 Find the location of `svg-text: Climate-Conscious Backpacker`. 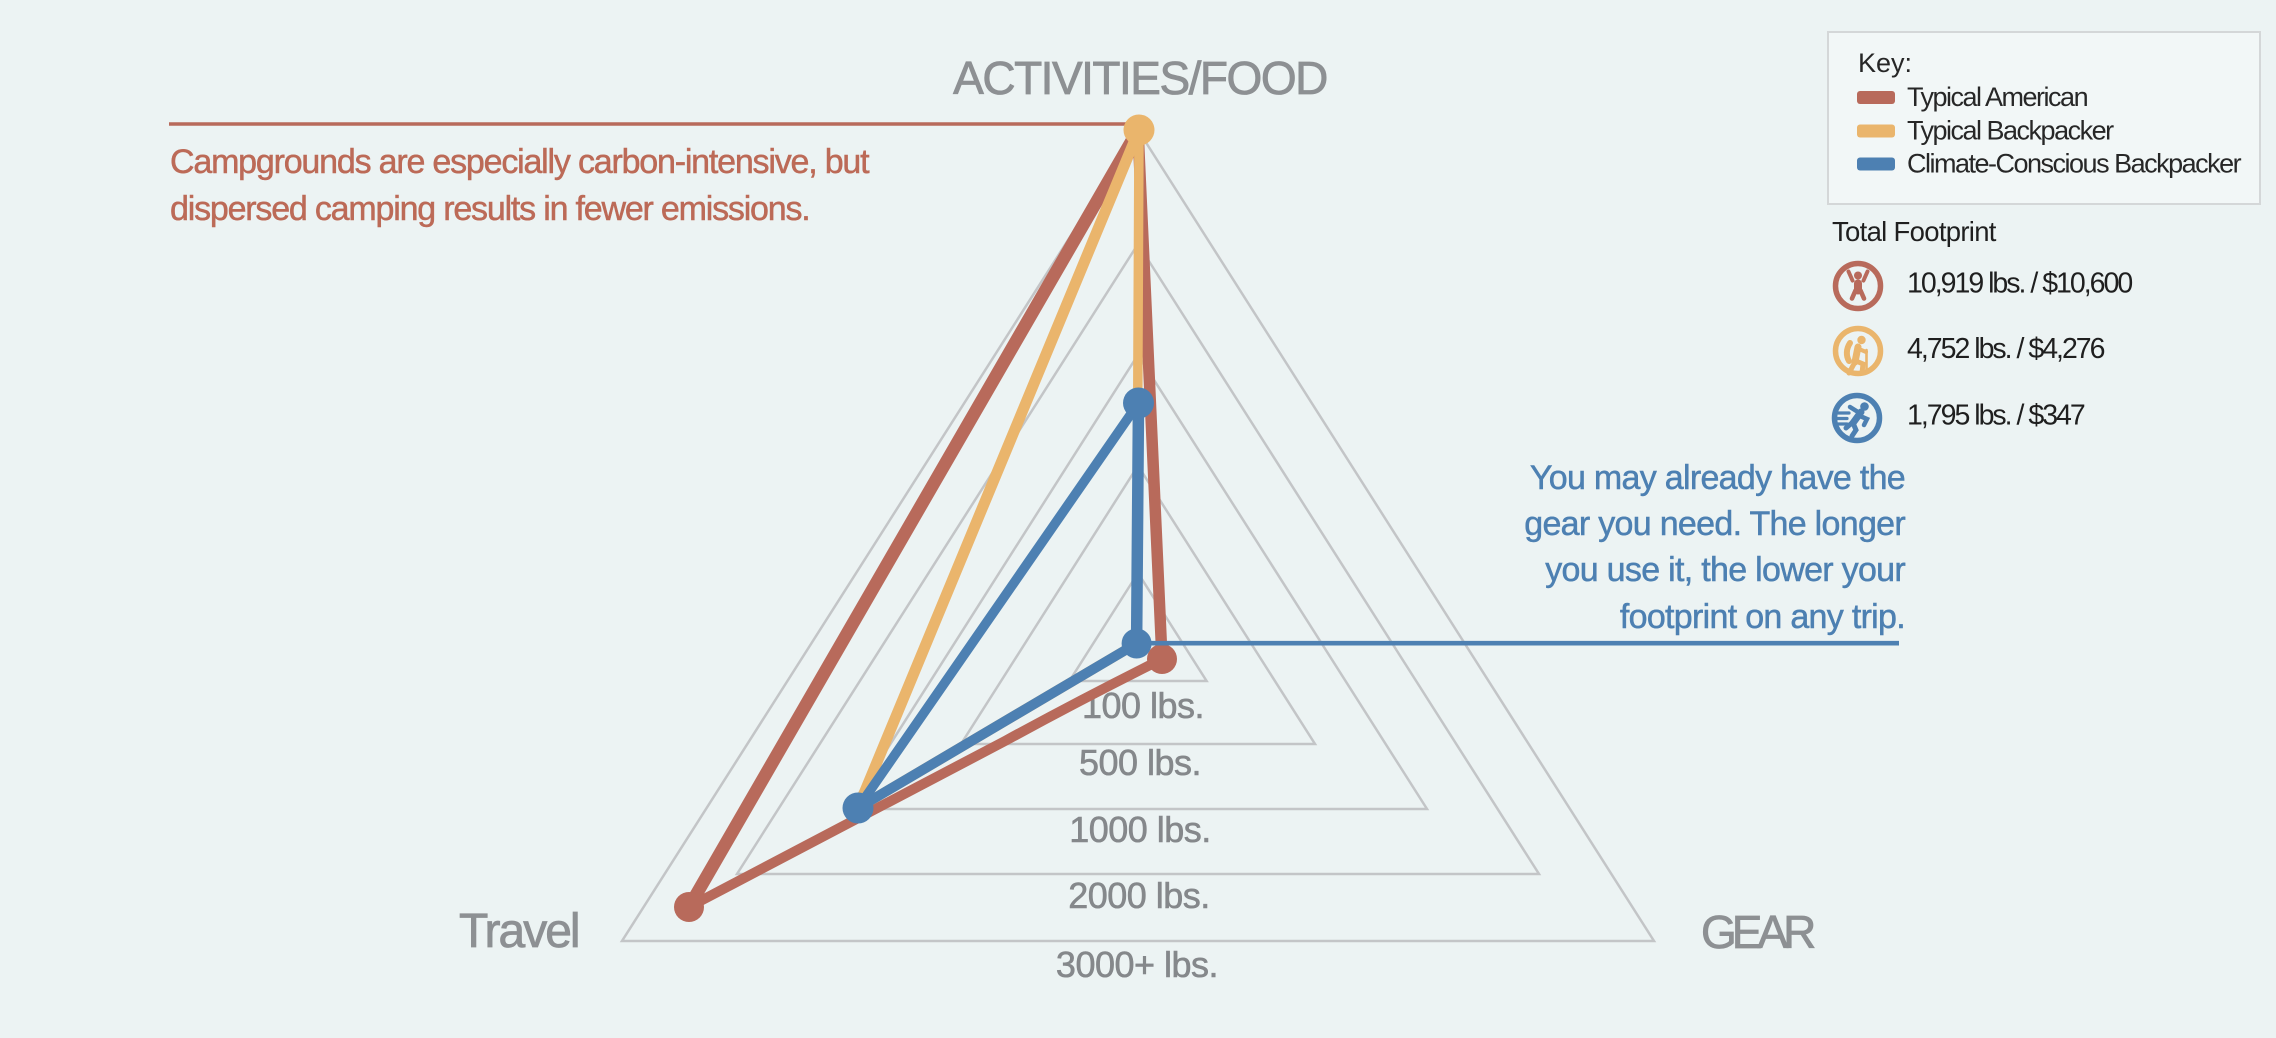

svg-text: Climate-Conscious Backpacker is located at coordinates (2074, 164).